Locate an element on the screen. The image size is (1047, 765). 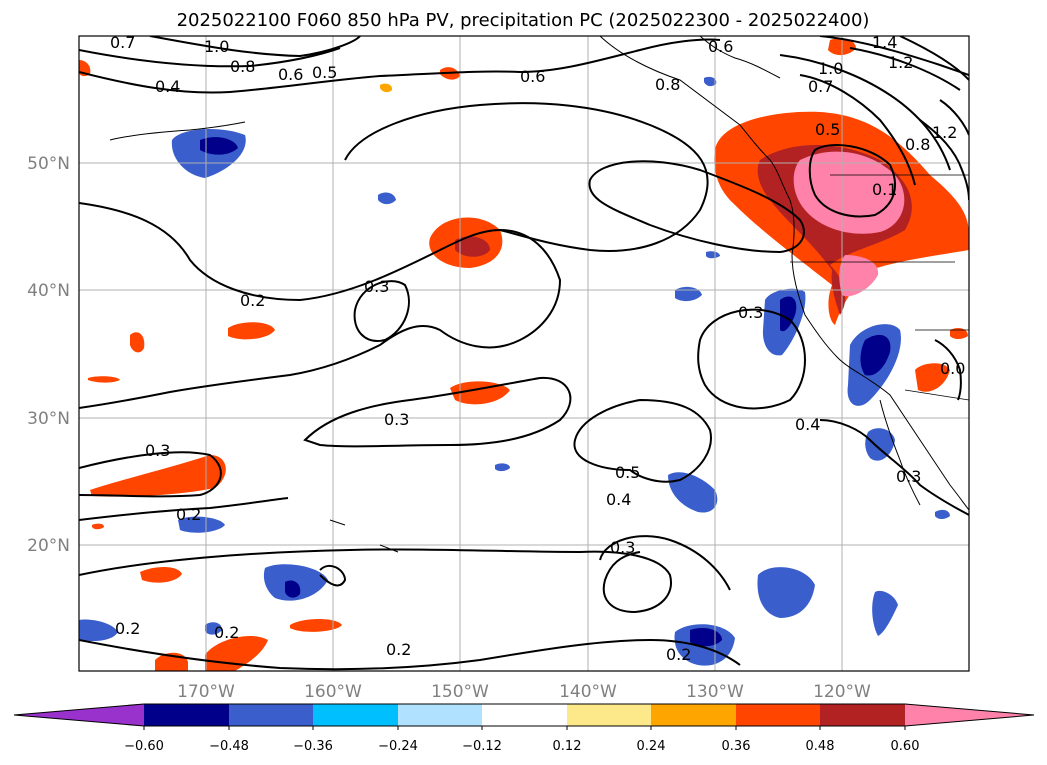
lon-label: 120°W is located at coordinates (842, 692).